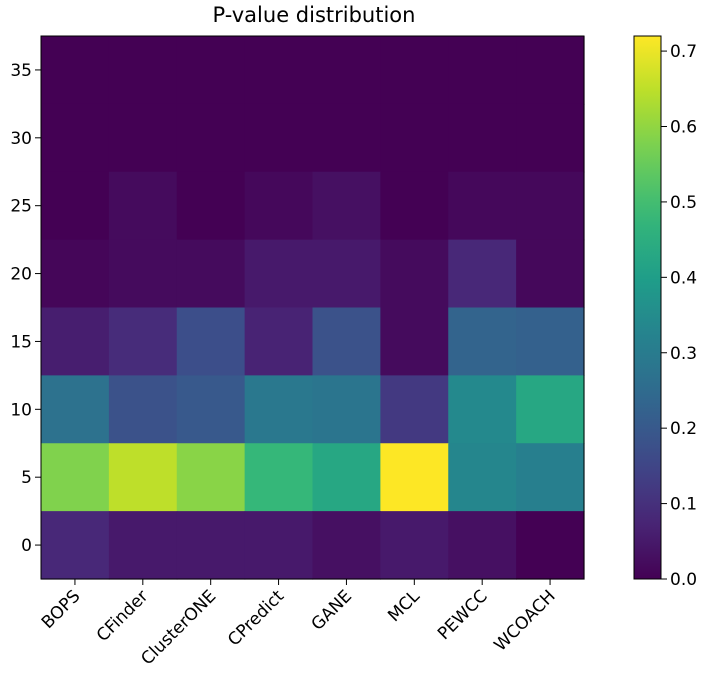  I want to click on colorbar-tick-label: 0.4, so click(683, 278).